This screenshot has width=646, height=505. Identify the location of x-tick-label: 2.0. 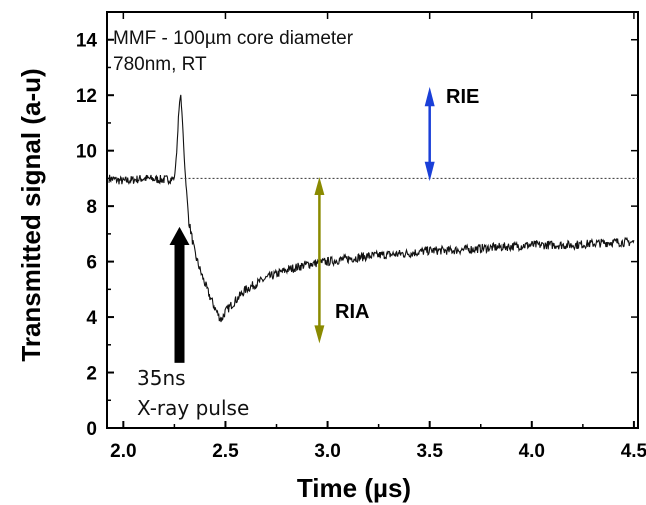
(123, 451).